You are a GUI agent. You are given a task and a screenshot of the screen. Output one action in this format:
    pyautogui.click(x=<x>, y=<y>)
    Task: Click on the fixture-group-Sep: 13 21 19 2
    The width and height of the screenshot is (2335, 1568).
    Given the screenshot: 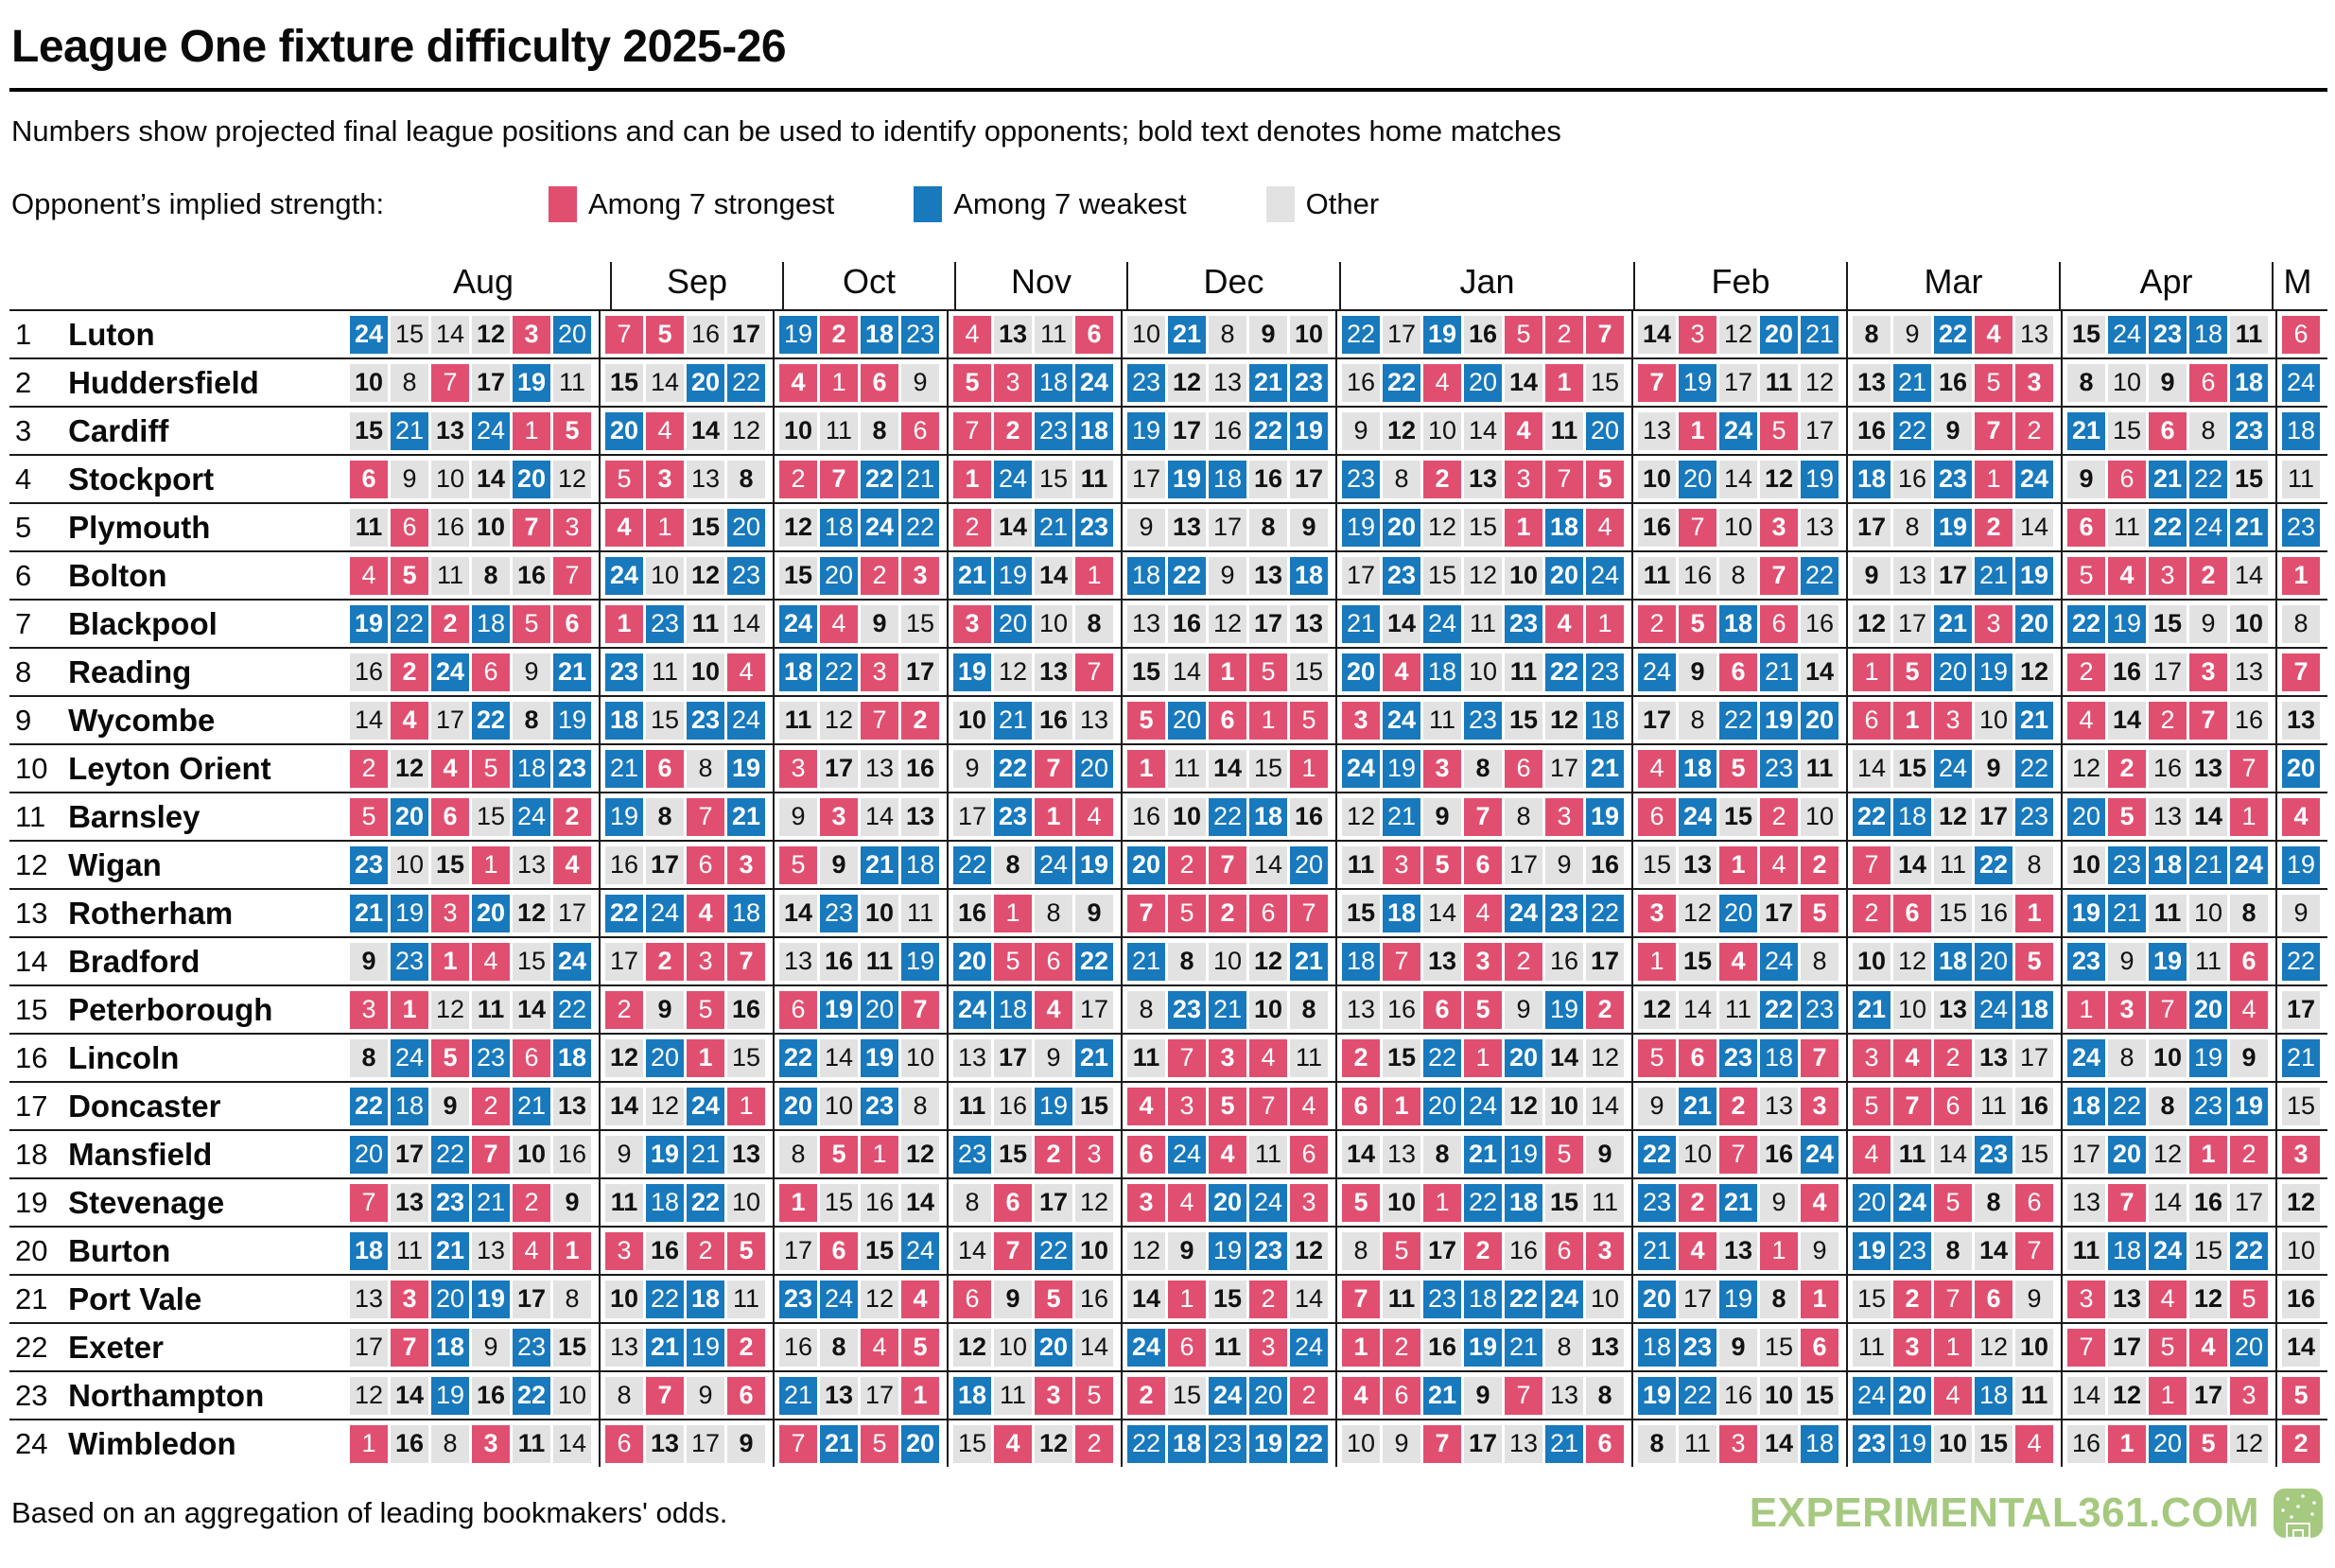 What is the action you would take?
    pyautogui.click(x=686, y=1347)
    